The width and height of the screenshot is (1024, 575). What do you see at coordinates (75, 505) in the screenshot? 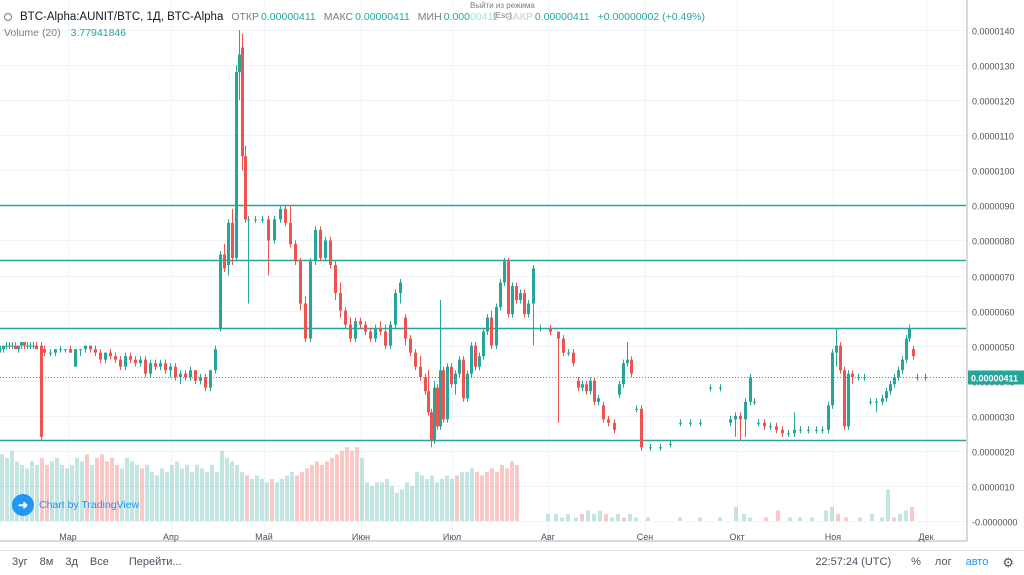
I see `tradingview-badge: ➜ Chart by TradingView` at bounding box center [75, 505].